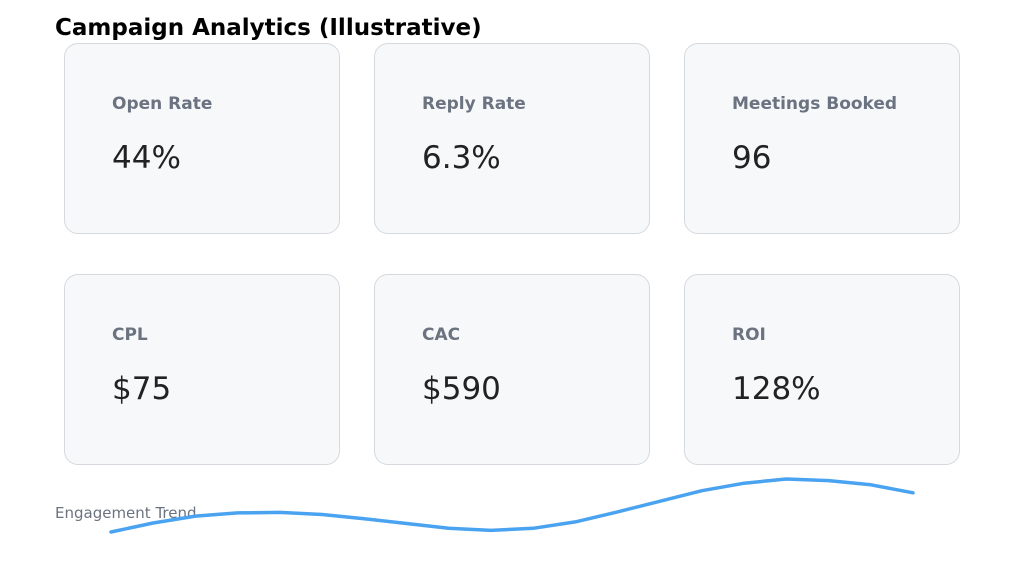 This screenshot has height=576, width=1024. I want to click on kpi-card-value: 128%, so click(776, 389).